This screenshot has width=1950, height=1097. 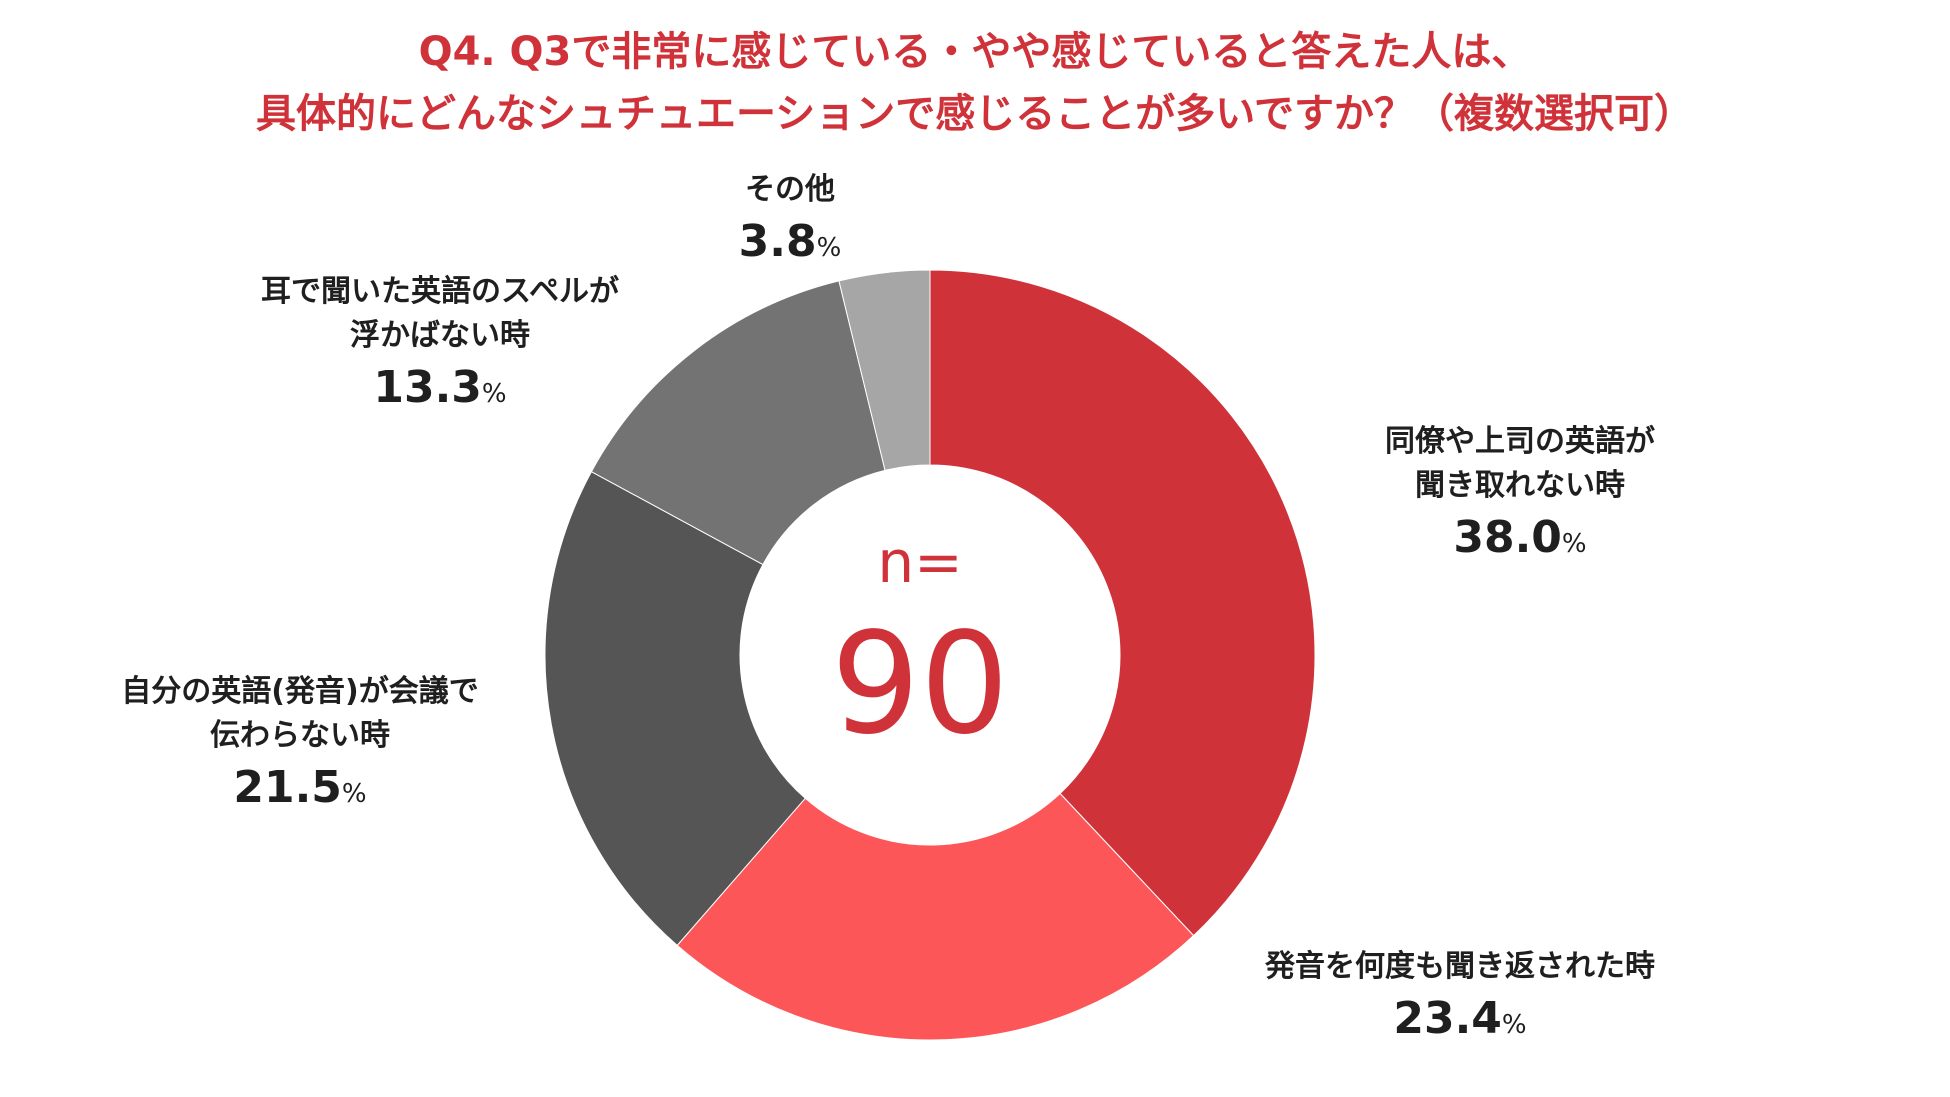 I want to click on slice-value: 13.3, so click(x=427, y=387).